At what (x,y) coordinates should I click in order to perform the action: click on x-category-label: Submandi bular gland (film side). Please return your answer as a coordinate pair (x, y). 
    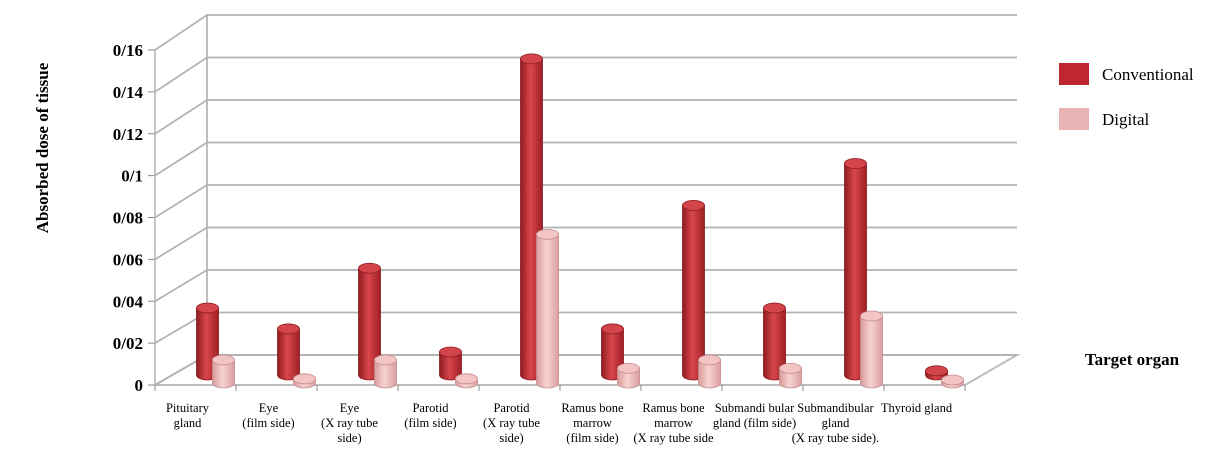
    Looking at the image, I should click on (754, 415).